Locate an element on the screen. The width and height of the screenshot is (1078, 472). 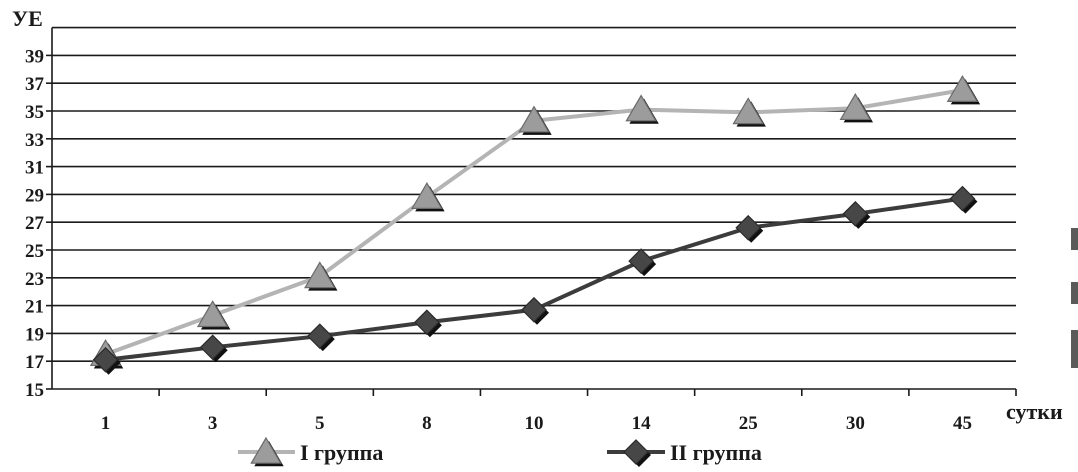
y-tick-label: 39 is located at coordinates (34, 56).